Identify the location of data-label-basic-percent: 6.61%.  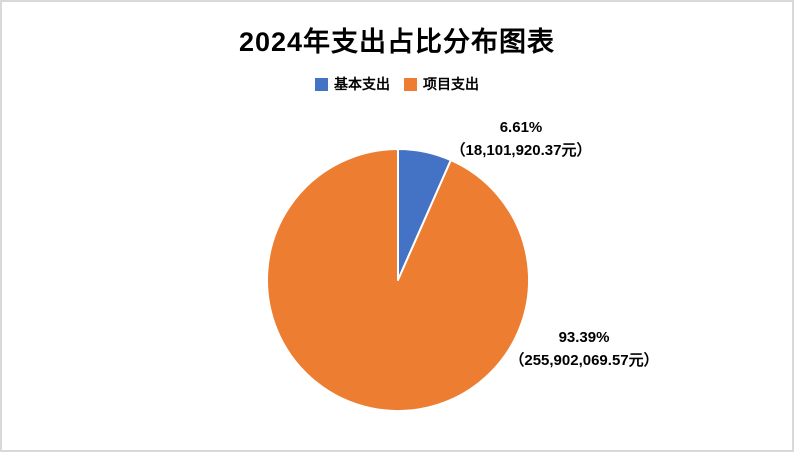
(521, 127).